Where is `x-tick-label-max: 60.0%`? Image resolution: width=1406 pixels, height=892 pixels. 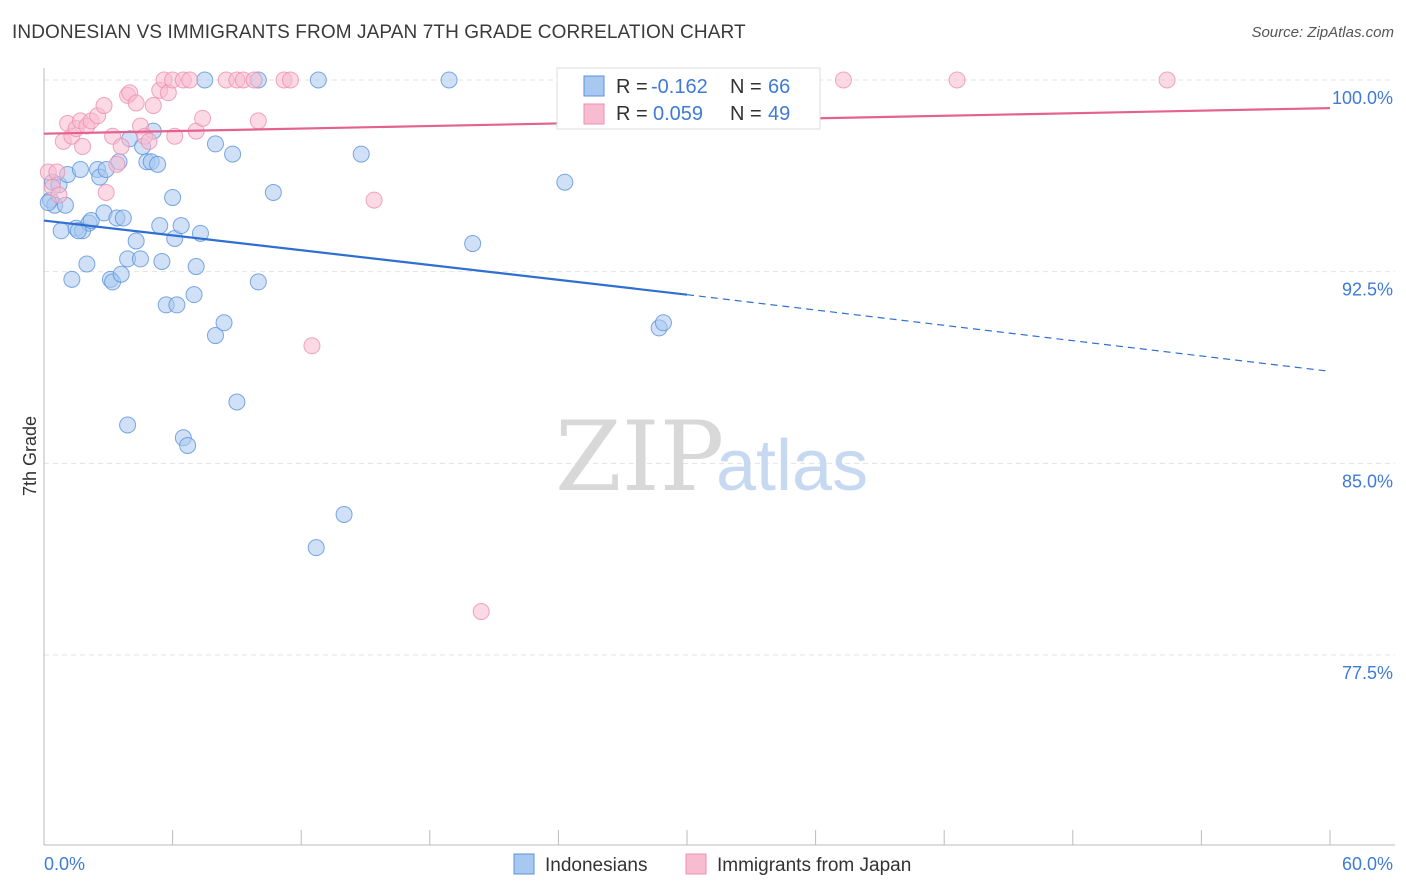 x-tick-label-max: 60.0% is located at coordinates (1367, 864).